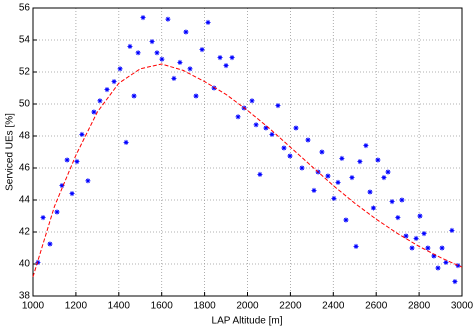  I want to click on x-tick-label: 2000, so click(247, 306).